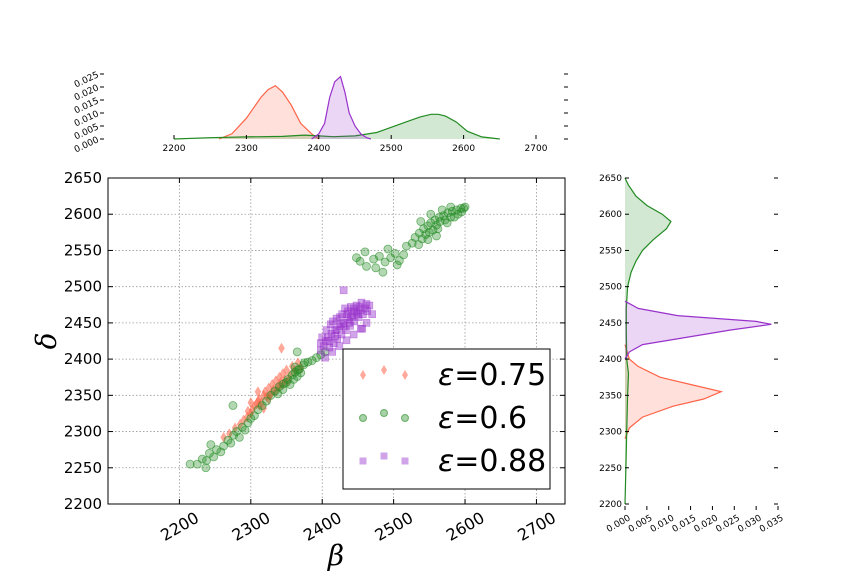 Image resolution: width=864 pixels, height=580 pixels. What do you see at coordinates (83, 178) in the screenshot?
I see `y-tick-label: 2650` at bounding box center [83, 178].